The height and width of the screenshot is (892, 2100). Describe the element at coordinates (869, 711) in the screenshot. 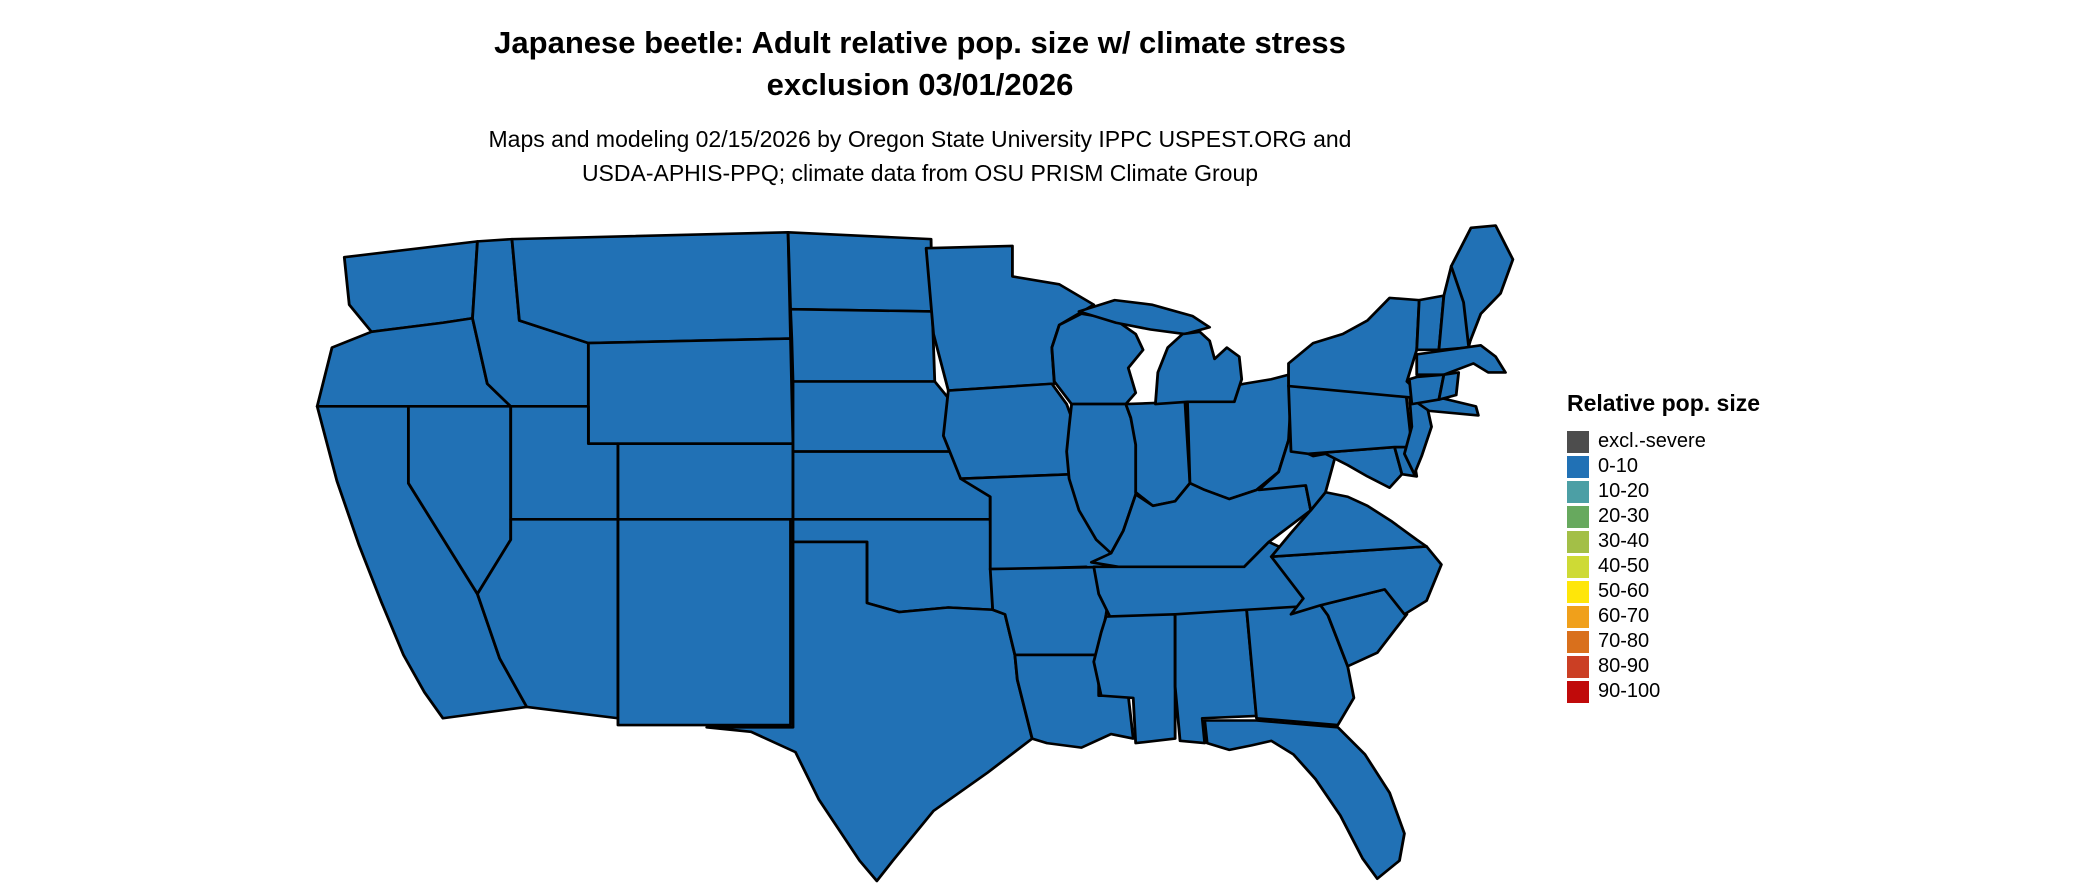

I see `state-texas` at that location.